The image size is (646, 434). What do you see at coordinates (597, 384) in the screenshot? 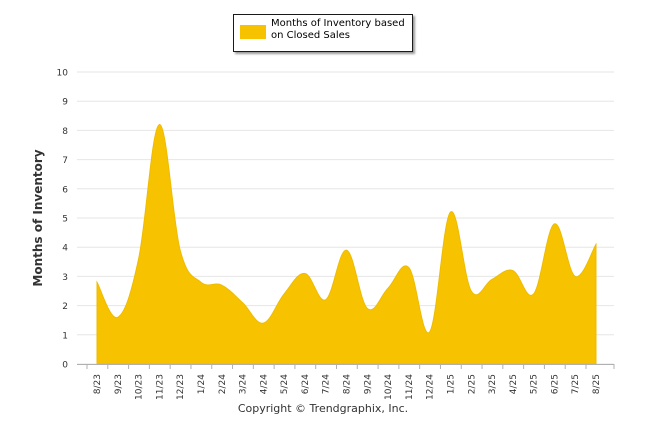
I see `x-tick-label: 8/25` at bounding box center [597, 384].